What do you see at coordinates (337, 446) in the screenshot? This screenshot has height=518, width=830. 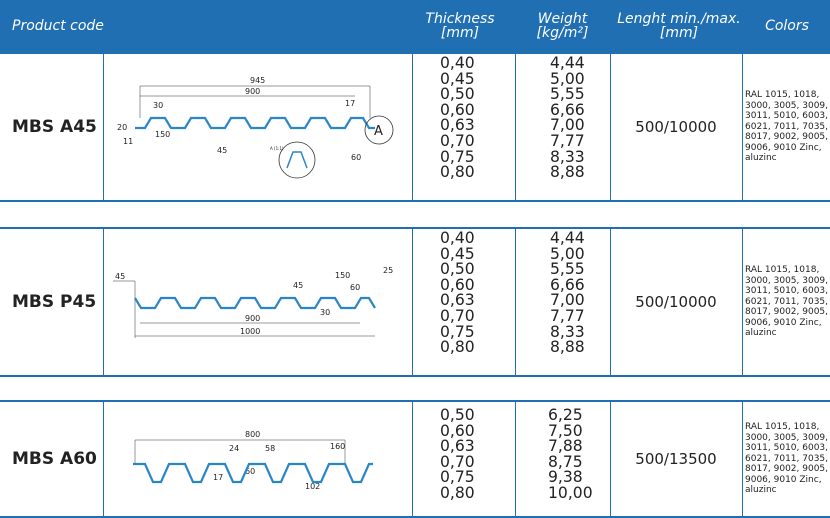 I see `dim-160: 160` at bounding box center [337, 446].